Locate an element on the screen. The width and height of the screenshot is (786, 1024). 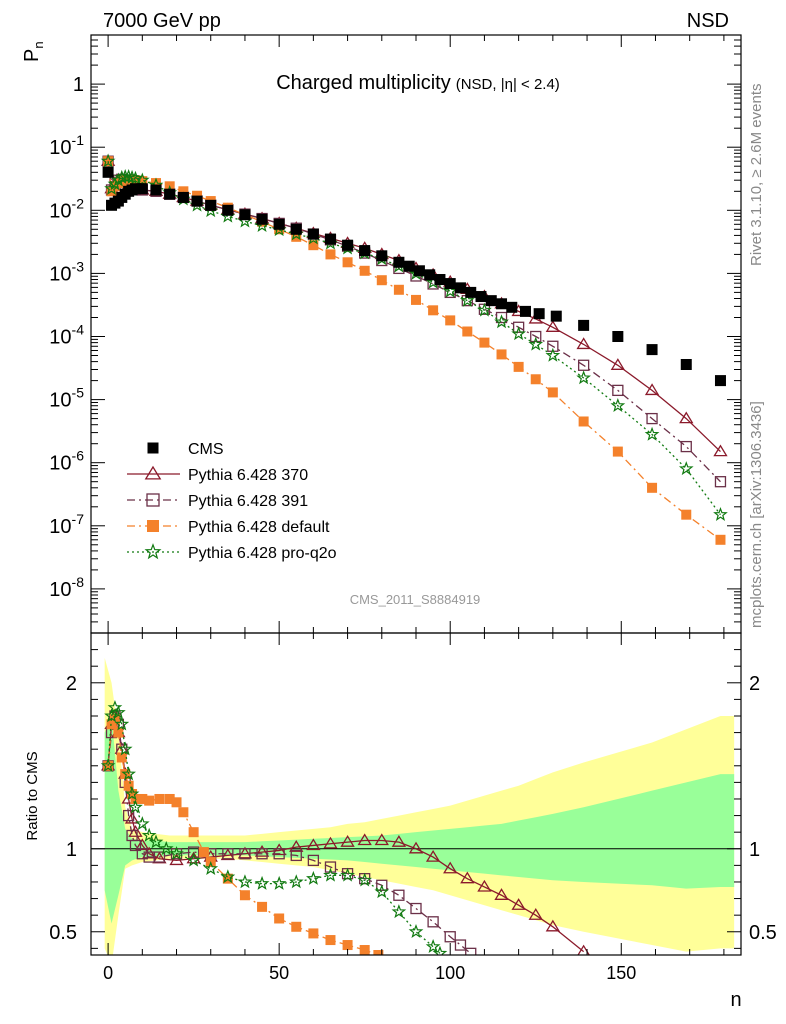
ratio-y-tick-label: 2 is located at coordinates (71, 684).